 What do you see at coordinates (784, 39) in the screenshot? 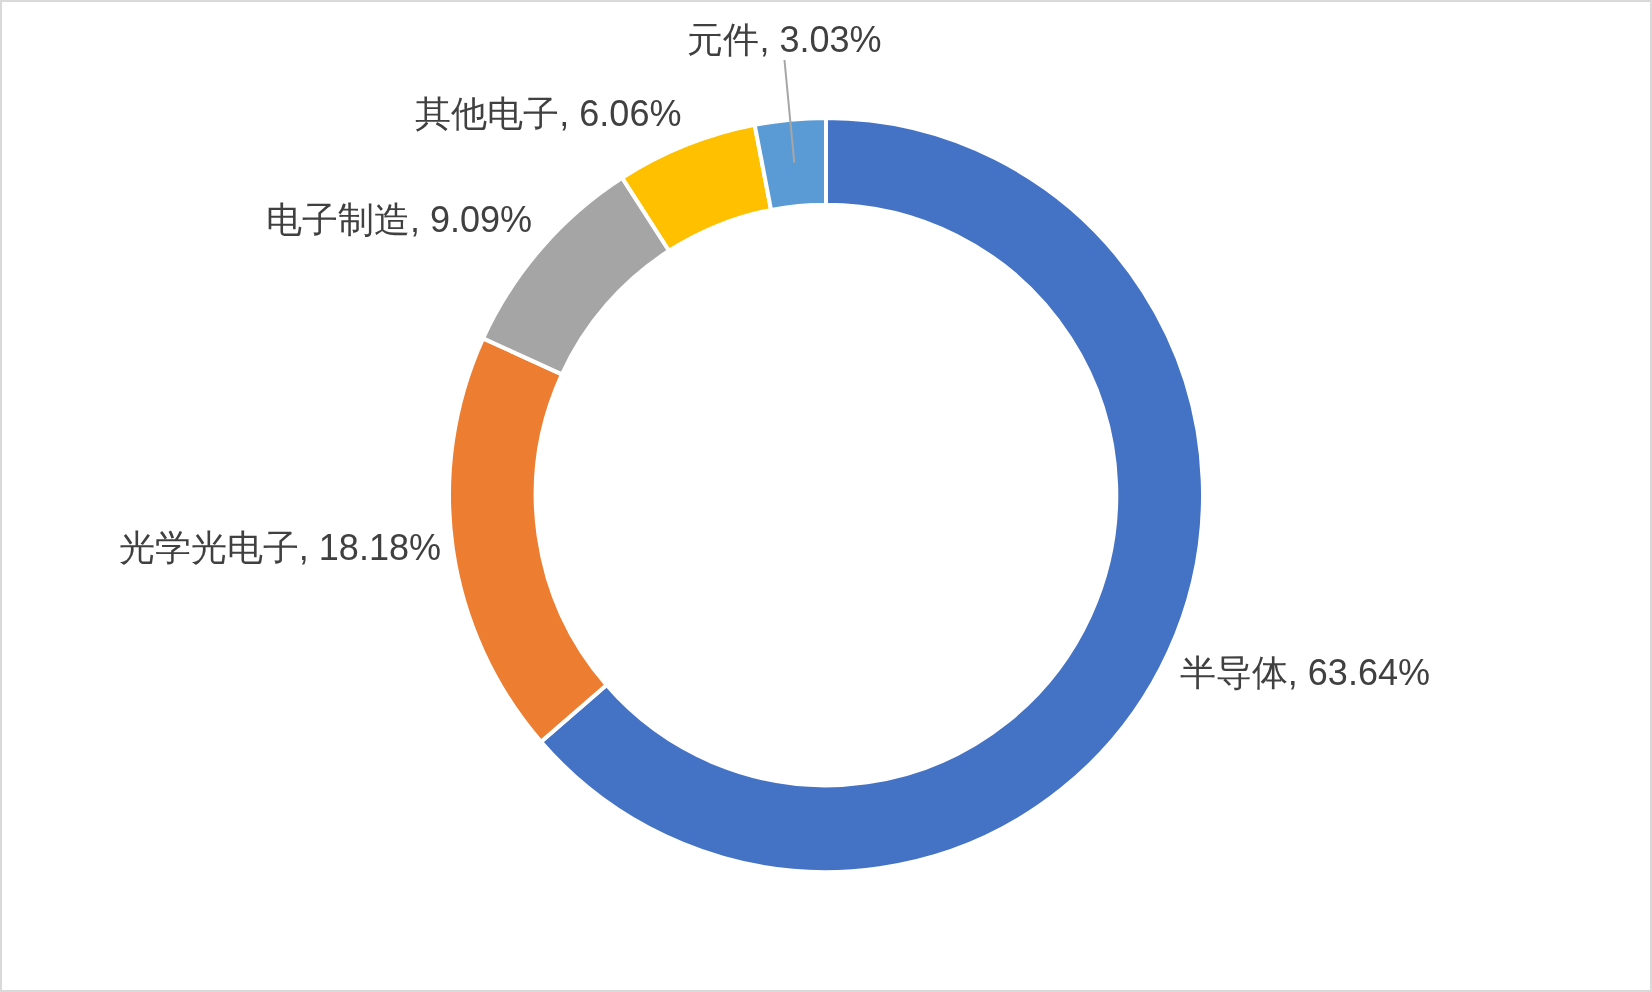
I see `slice-label: 元件, 3.03%` at bounding box center [784, 39].